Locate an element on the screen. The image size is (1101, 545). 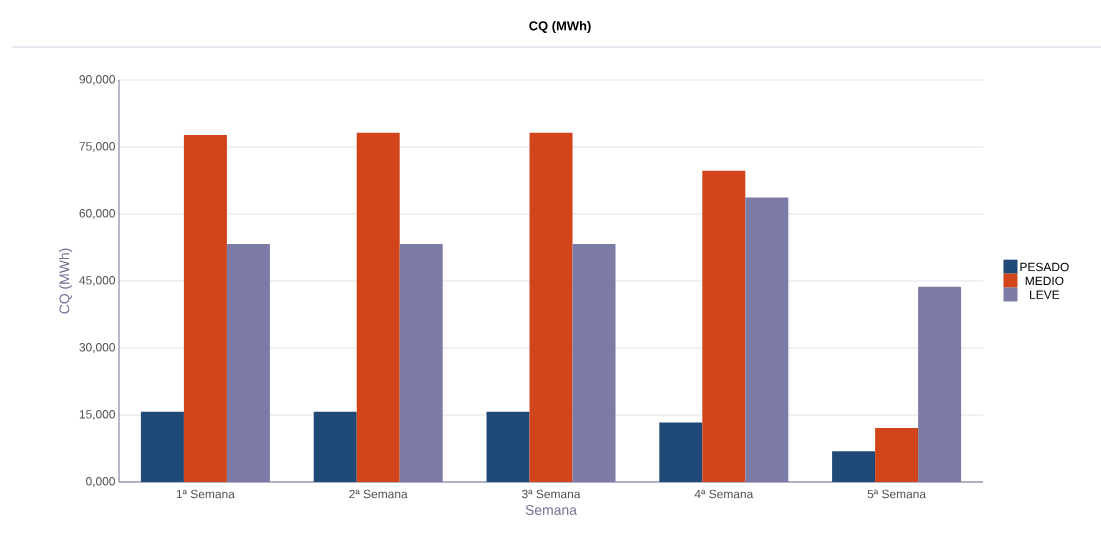
y-tick-label: 30,000 is located at coordinates (97, 348).